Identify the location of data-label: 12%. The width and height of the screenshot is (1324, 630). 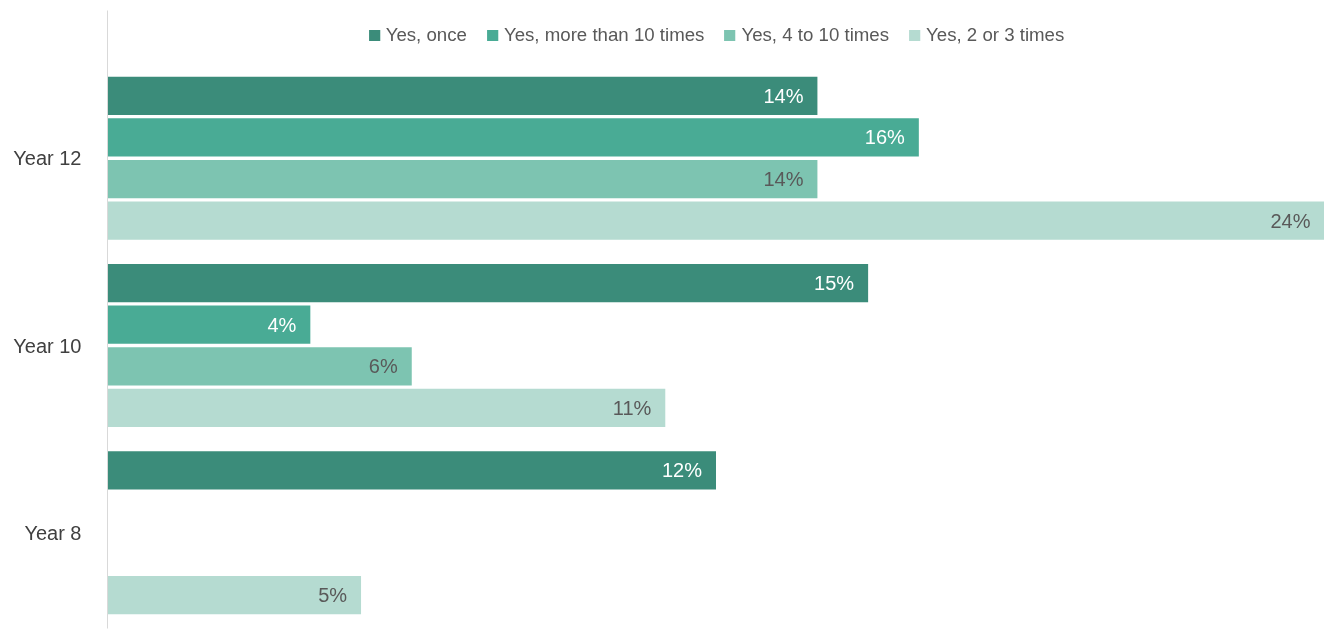
(682, 470).